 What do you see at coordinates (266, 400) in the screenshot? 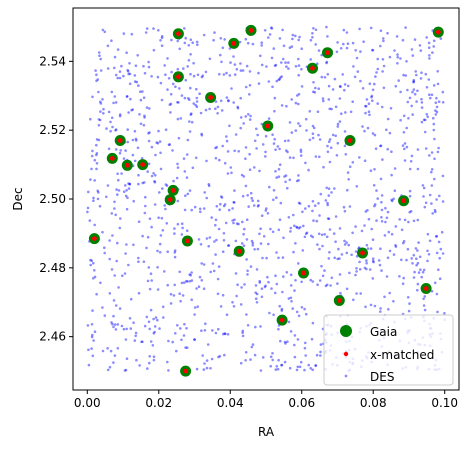
I see `x-axis-ticks: 0.00 0.02 0.04 0.06 0.08 0.10` at bounding box center [266, 400].